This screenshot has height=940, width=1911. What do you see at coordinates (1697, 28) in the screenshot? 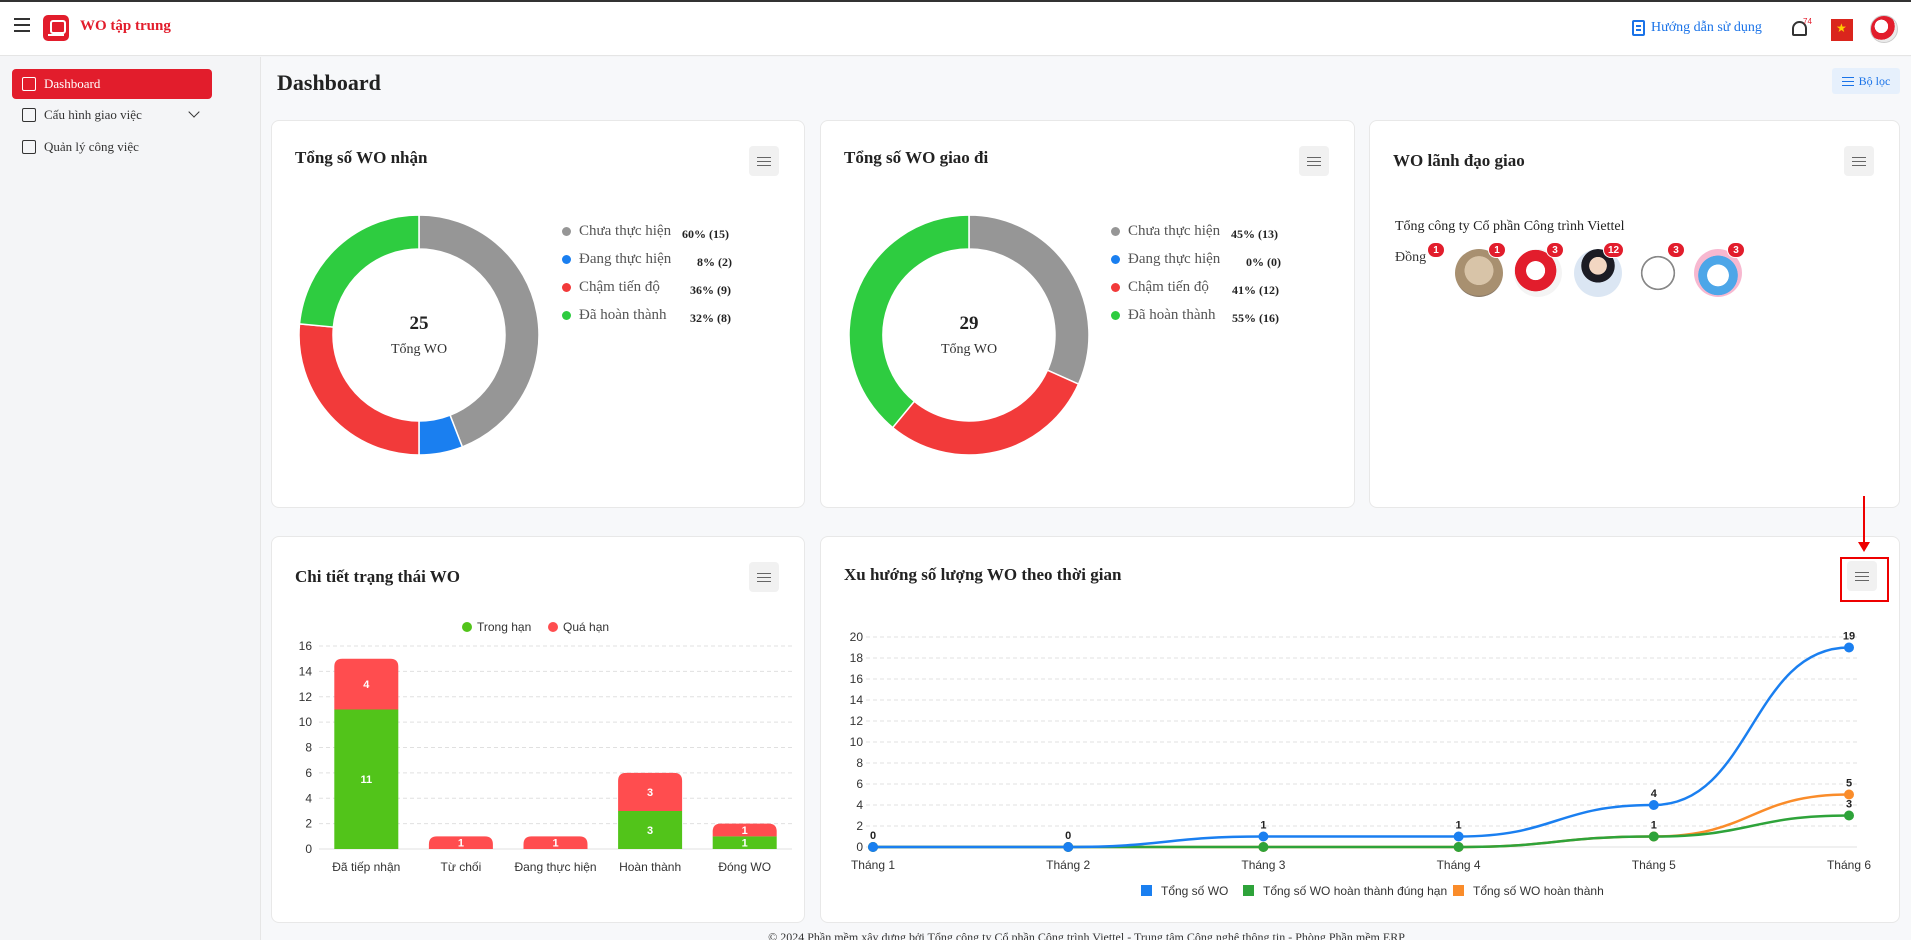
I see `user-guide-link: Hướng dẫn sử dụng` at bounding box center [1697, 28].